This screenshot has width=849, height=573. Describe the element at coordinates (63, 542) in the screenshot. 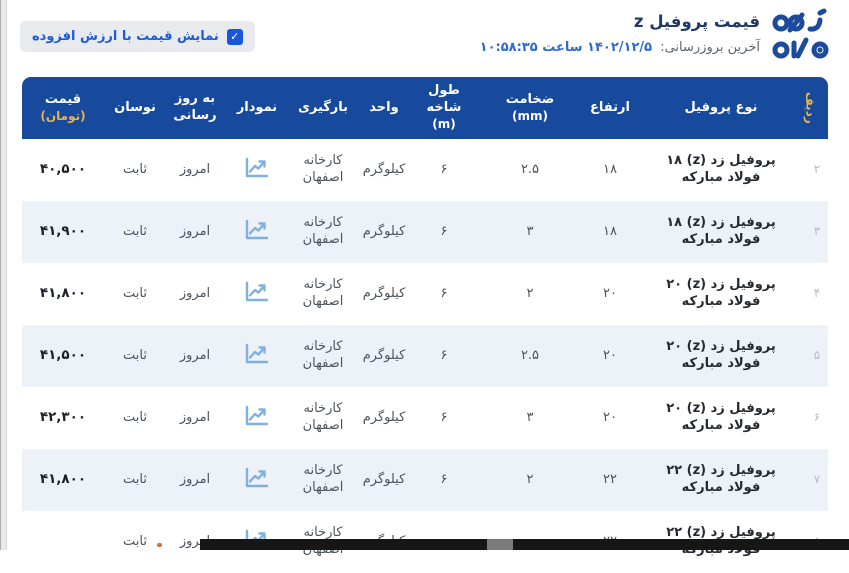

I see `cell-price` at that location.